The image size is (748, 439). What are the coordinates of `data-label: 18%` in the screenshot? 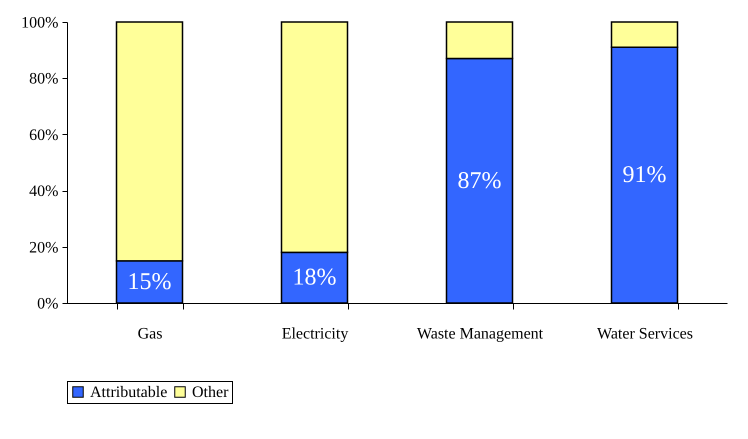 It's located at (314, 277).